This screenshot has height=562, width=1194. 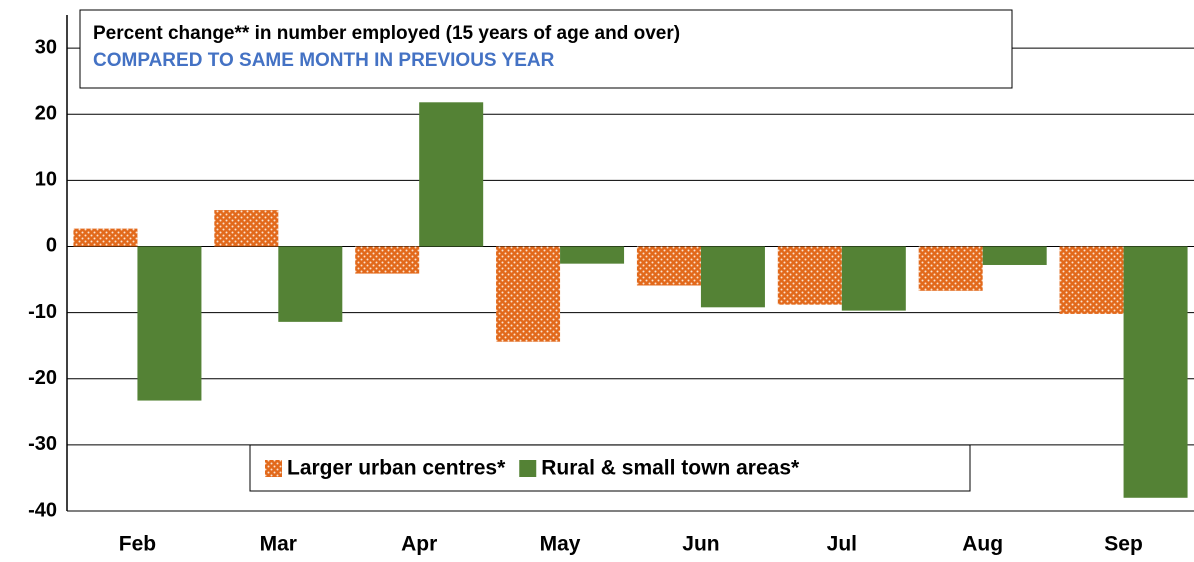 What do you see at coordinates (51, 246) in the screenshot?
I see `y-tick-label: 0` at bounding box center [51, 246].